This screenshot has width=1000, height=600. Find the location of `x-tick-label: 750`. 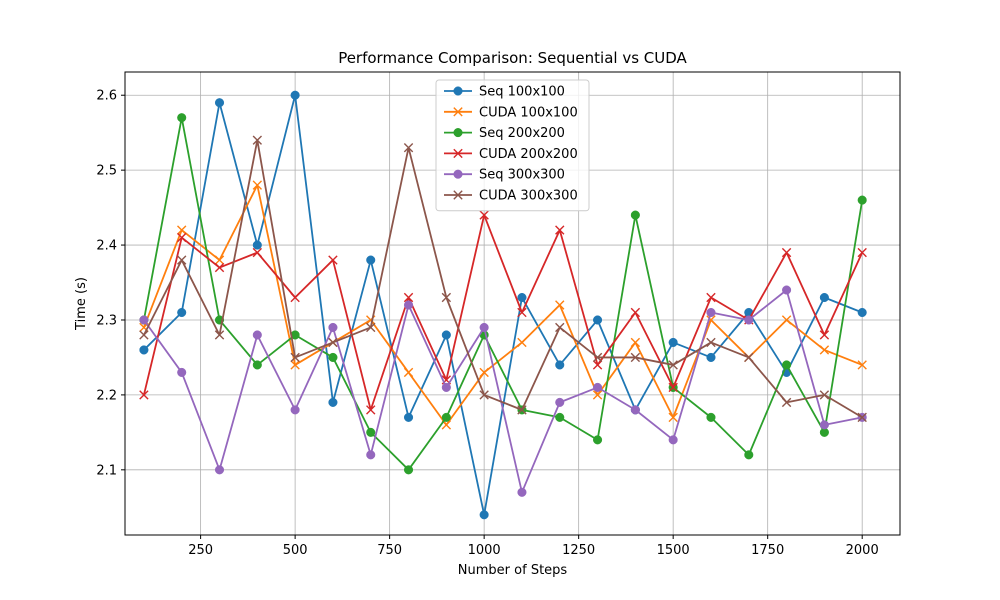

x-tick-label: 750 is located at coordinates (389, 550).